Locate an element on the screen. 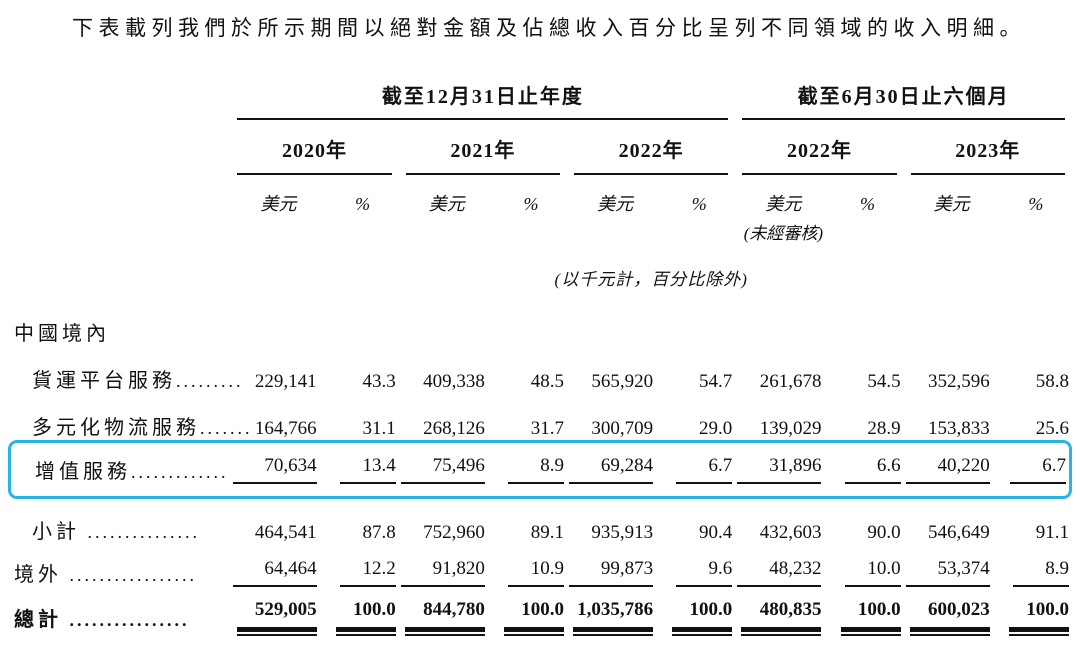 This screenshot has height=646, width=1080. col-year-2021: 2021年 is located at coordinates (482, 154).